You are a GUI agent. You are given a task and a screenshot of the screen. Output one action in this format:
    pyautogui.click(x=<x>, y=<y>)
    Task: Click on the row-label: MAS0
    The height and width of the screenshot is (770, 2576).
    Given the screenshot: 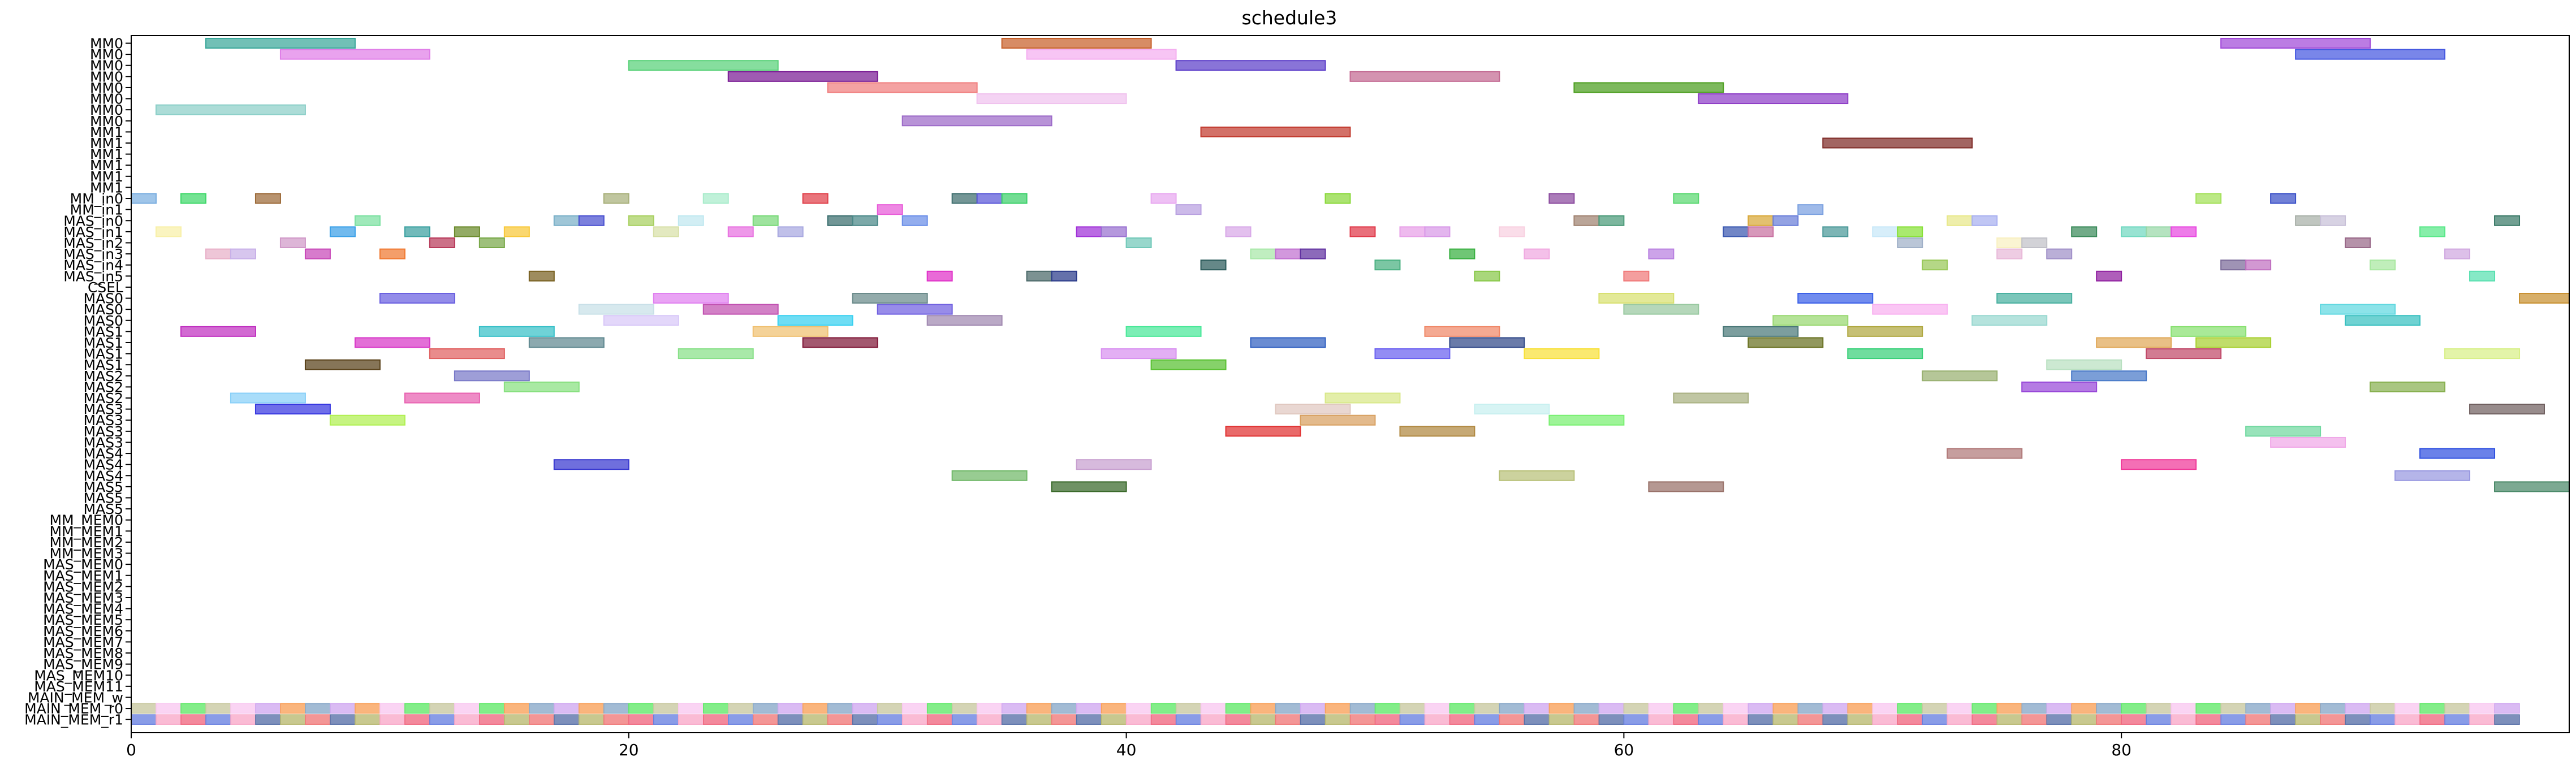 What is the action you would take?
    pyautogui.click(x=104, y=321)
    